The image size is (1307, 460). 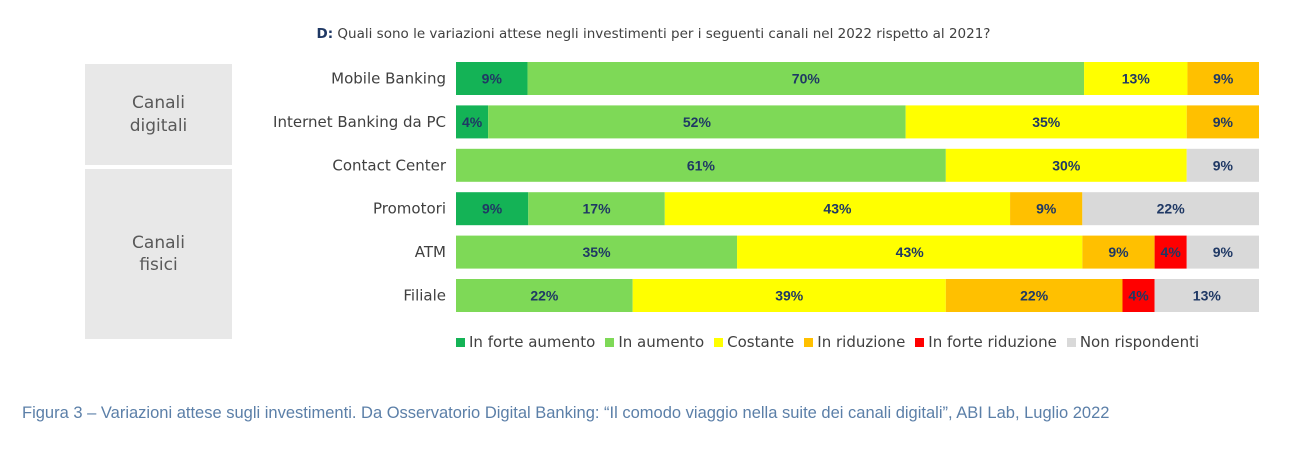 I want to click on data-label-promotori-costante: 43%, so click(x=837, y=209).